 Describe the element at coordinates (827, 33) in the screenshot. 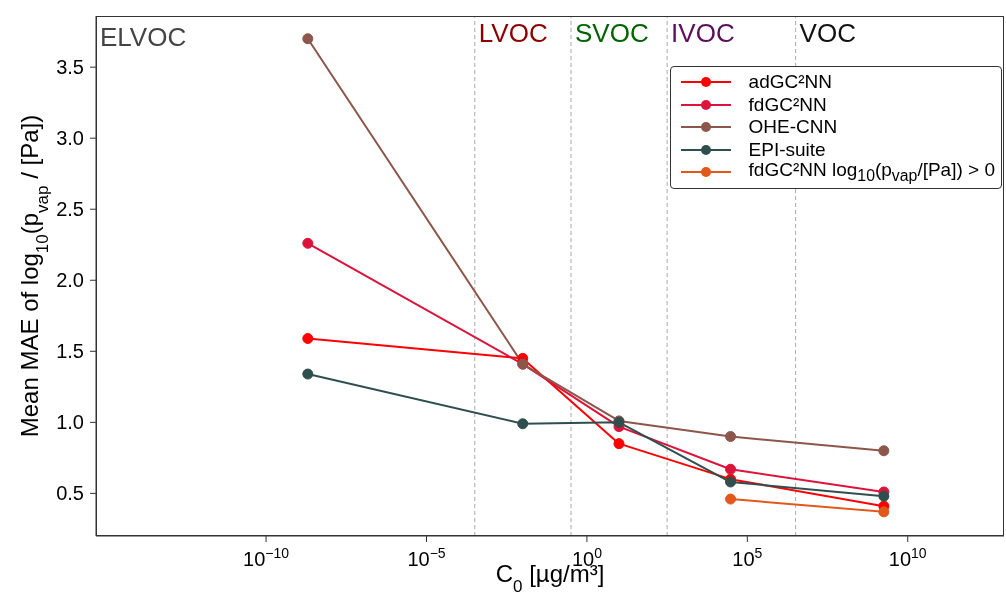

I see `annotation: VOC` at that location.